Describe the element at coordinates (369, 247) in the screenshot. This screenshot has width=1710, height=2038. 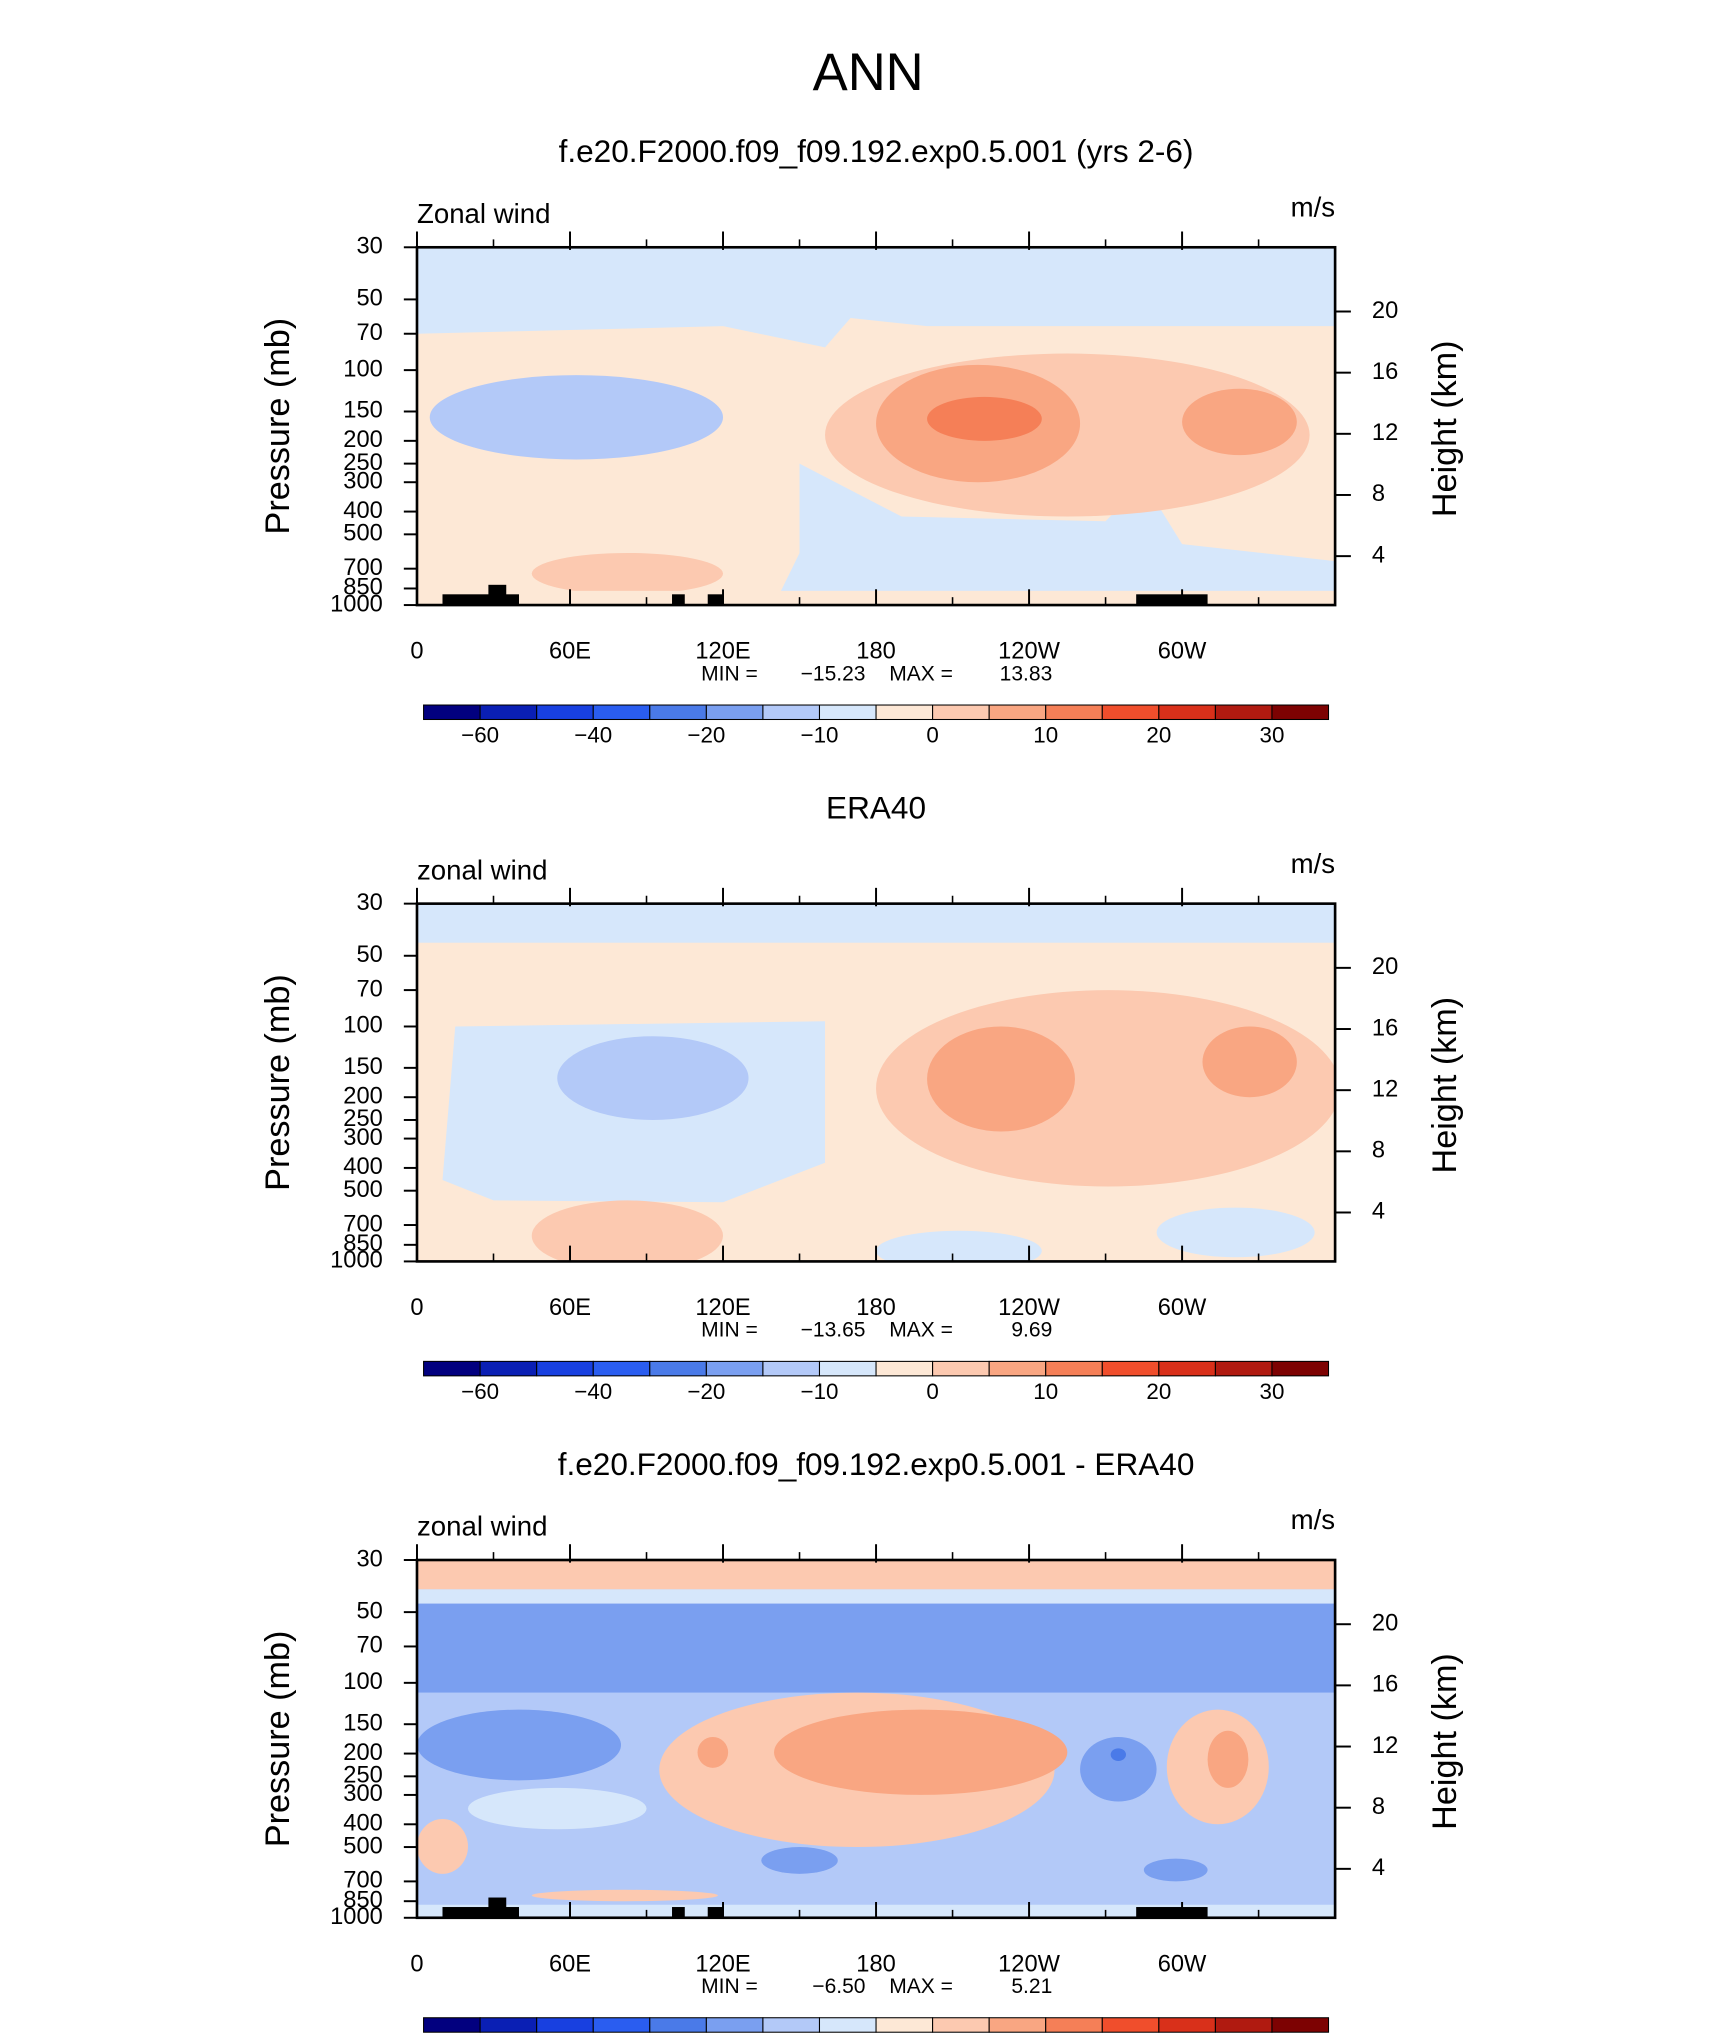
I see `y-tick-label: 30` at that location.